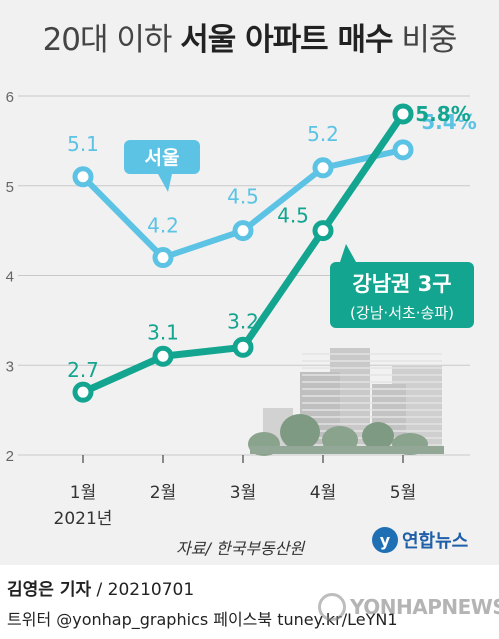 The height and width of the screenshot is (639, 499). What do you see at coordinates (403, 493) in the screenshot?
I see `x-tick-label: 5월` at bounding box center [403, 493].